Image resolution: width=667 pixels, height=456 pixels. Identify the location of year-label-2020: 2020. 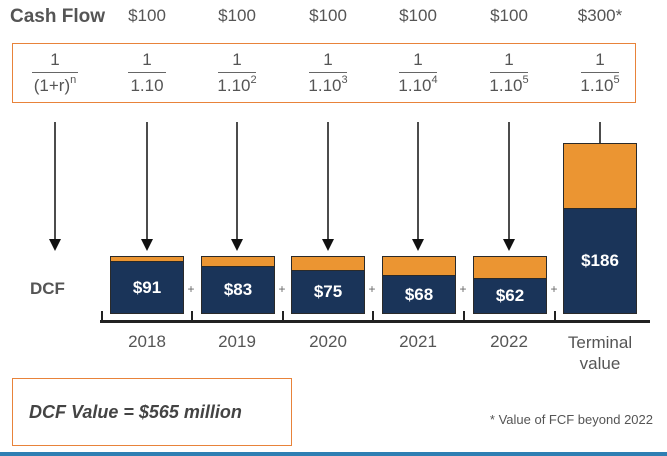
(328, 341).